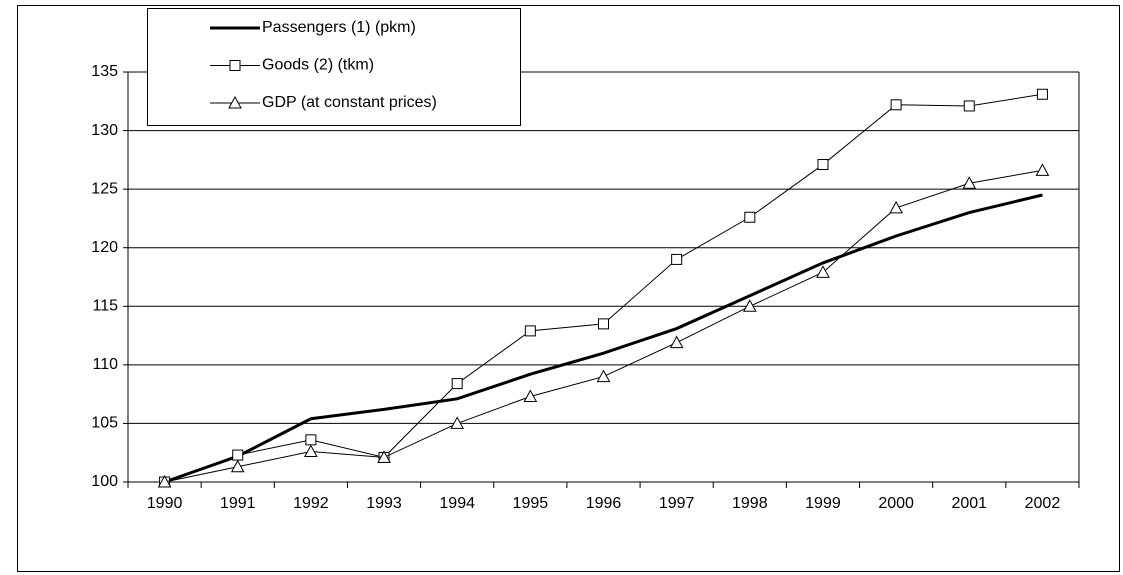  I want to click on x-tick-label: 1994, so click(457, 503).